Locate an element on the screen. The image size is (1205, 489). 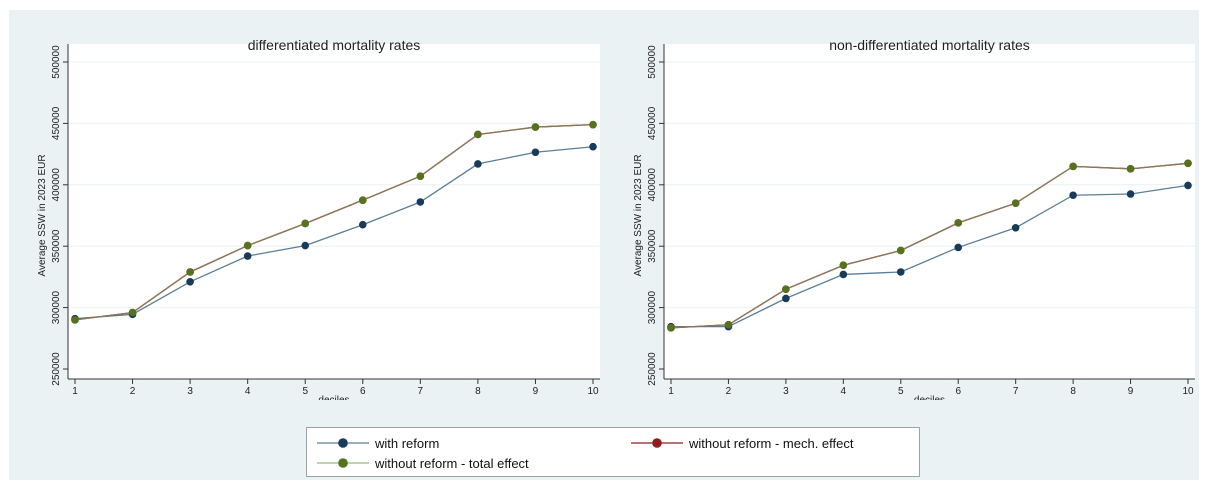
legend-item-with-reform: with reform is located at coordinates (378, 443).